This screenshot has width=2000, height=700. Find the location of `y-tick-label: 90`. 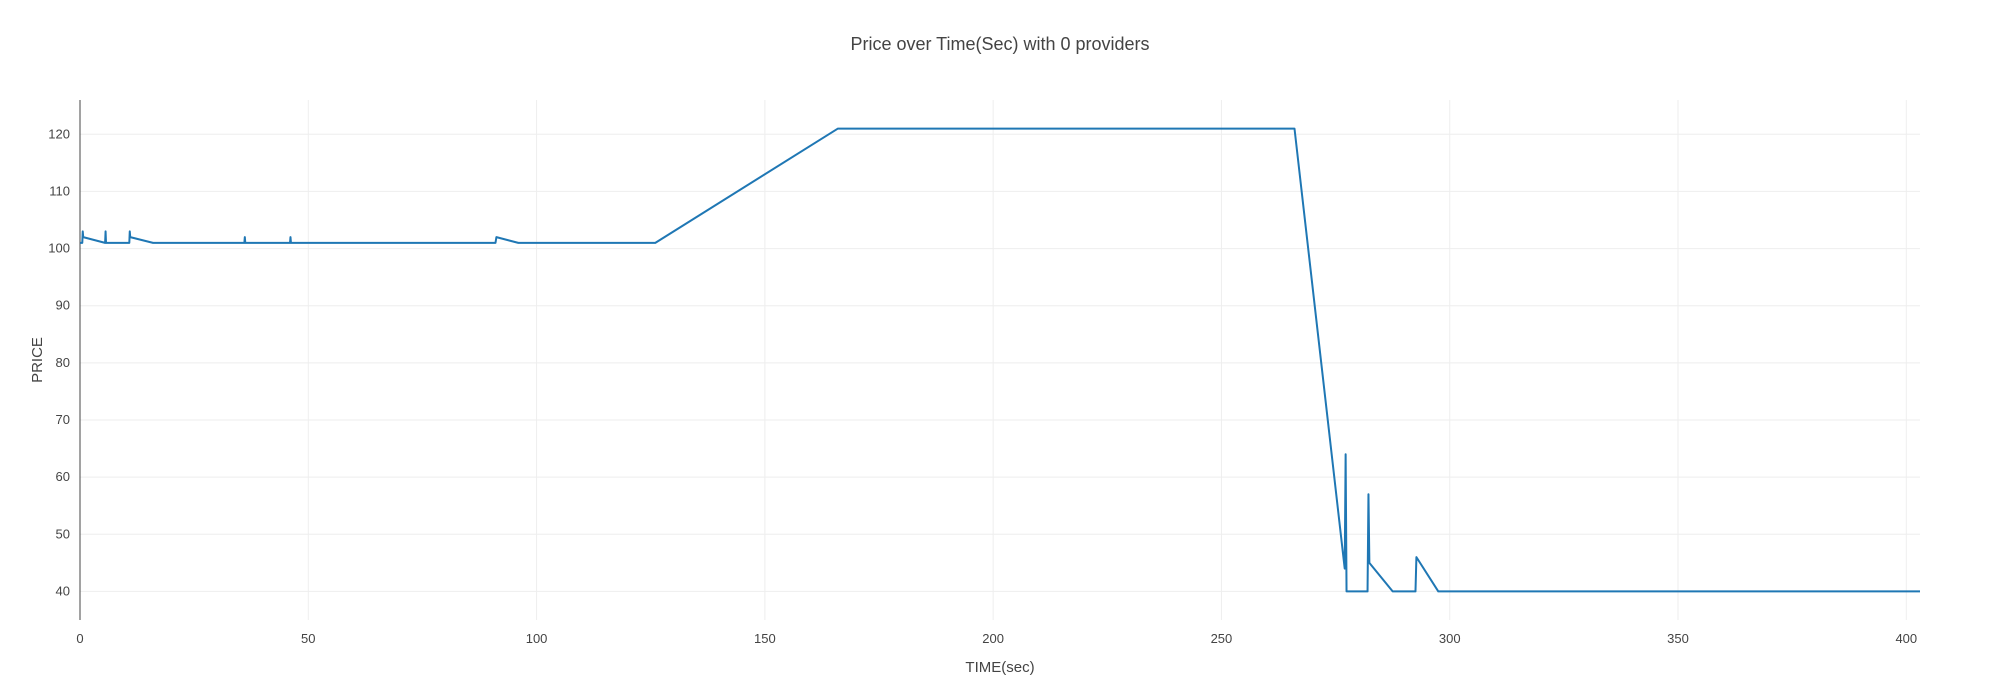

y-tick-label: 90 is located at coordinates (63, 305).